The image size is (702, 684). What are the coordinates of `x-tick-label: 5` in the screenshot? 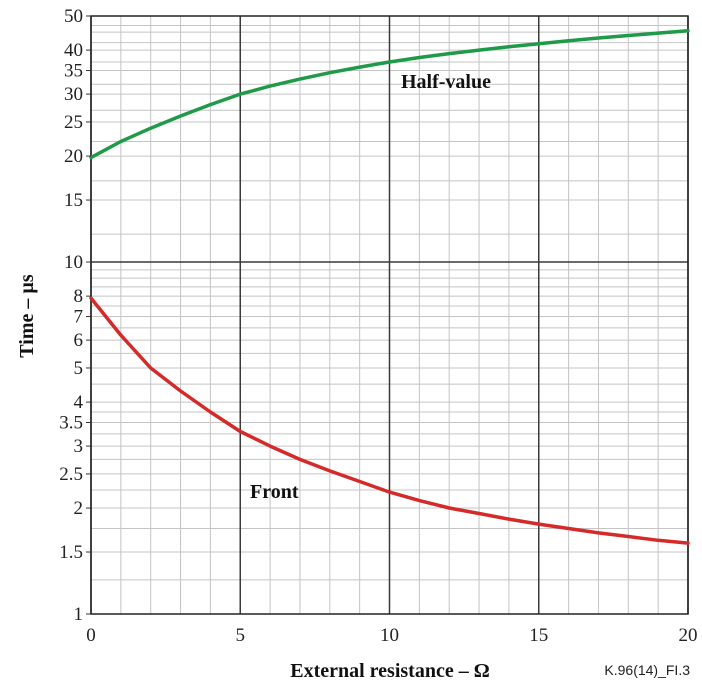 It's located at (241, 635).